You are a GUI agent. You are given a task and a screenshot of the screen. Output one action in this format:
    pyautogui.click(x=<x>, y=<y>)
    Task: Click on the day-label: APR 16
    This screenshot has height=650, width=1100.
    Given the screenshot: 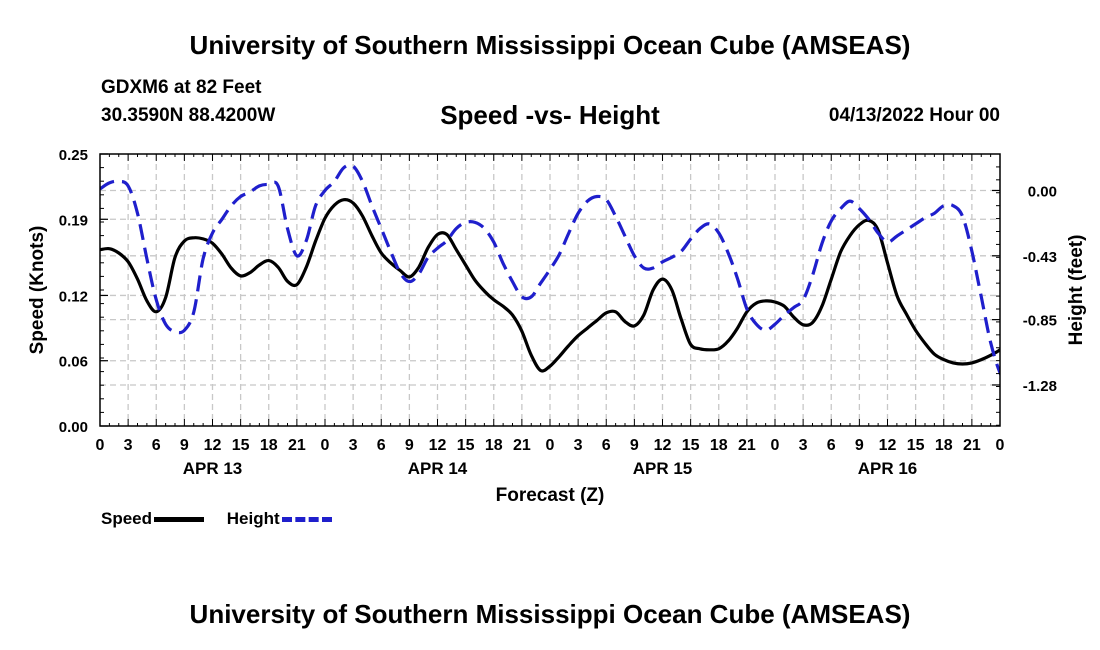 What is the action you would take?
    pyautogui.click(x=888, y=468)
    